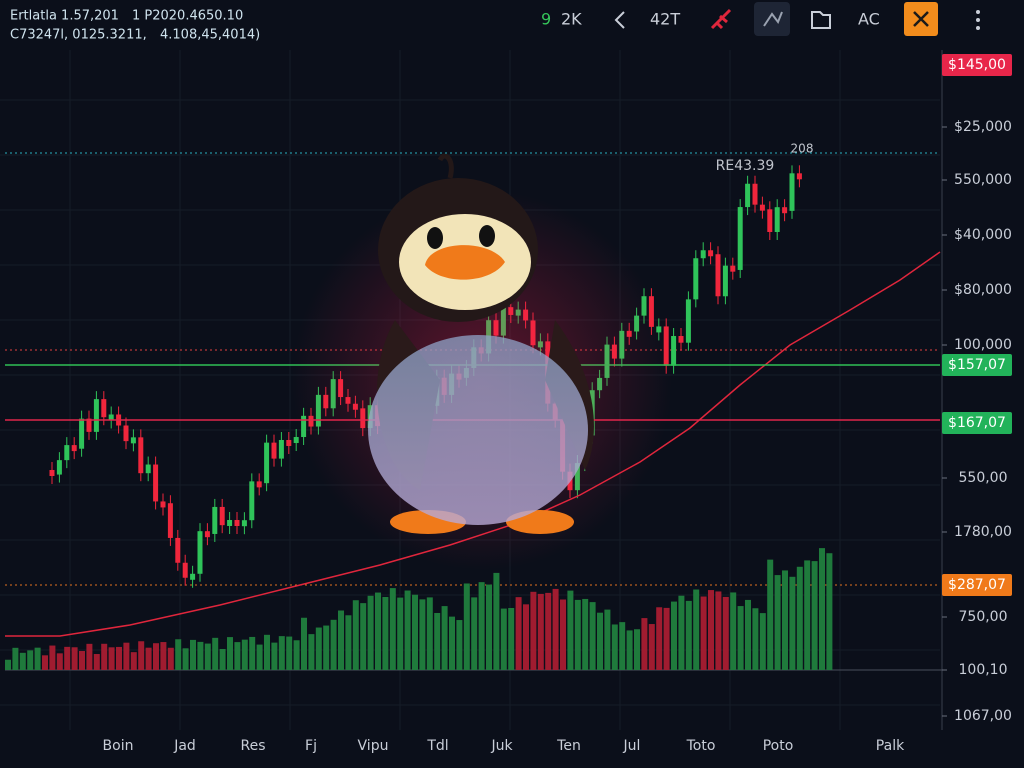 The width and height of the screenshot is (1024, 768). I want to click on toolbar: 9 2K 42T AC, so click(760, 19).